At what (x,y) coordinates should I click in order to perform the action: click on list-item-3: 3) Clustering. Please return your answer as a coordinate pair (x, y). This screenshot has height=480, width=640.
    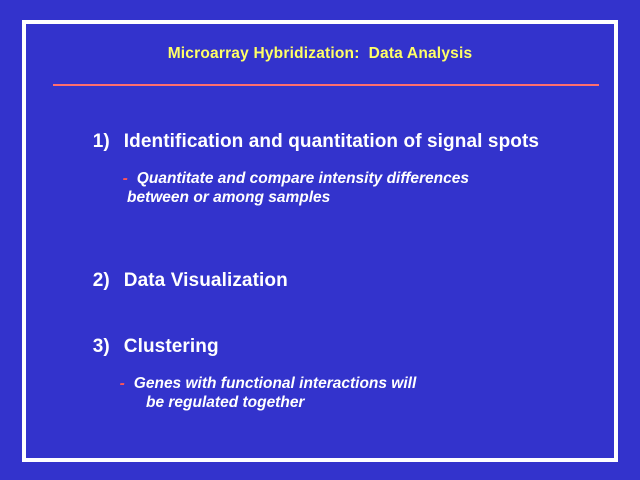
    Looking at the image, I should click on (150, 336).